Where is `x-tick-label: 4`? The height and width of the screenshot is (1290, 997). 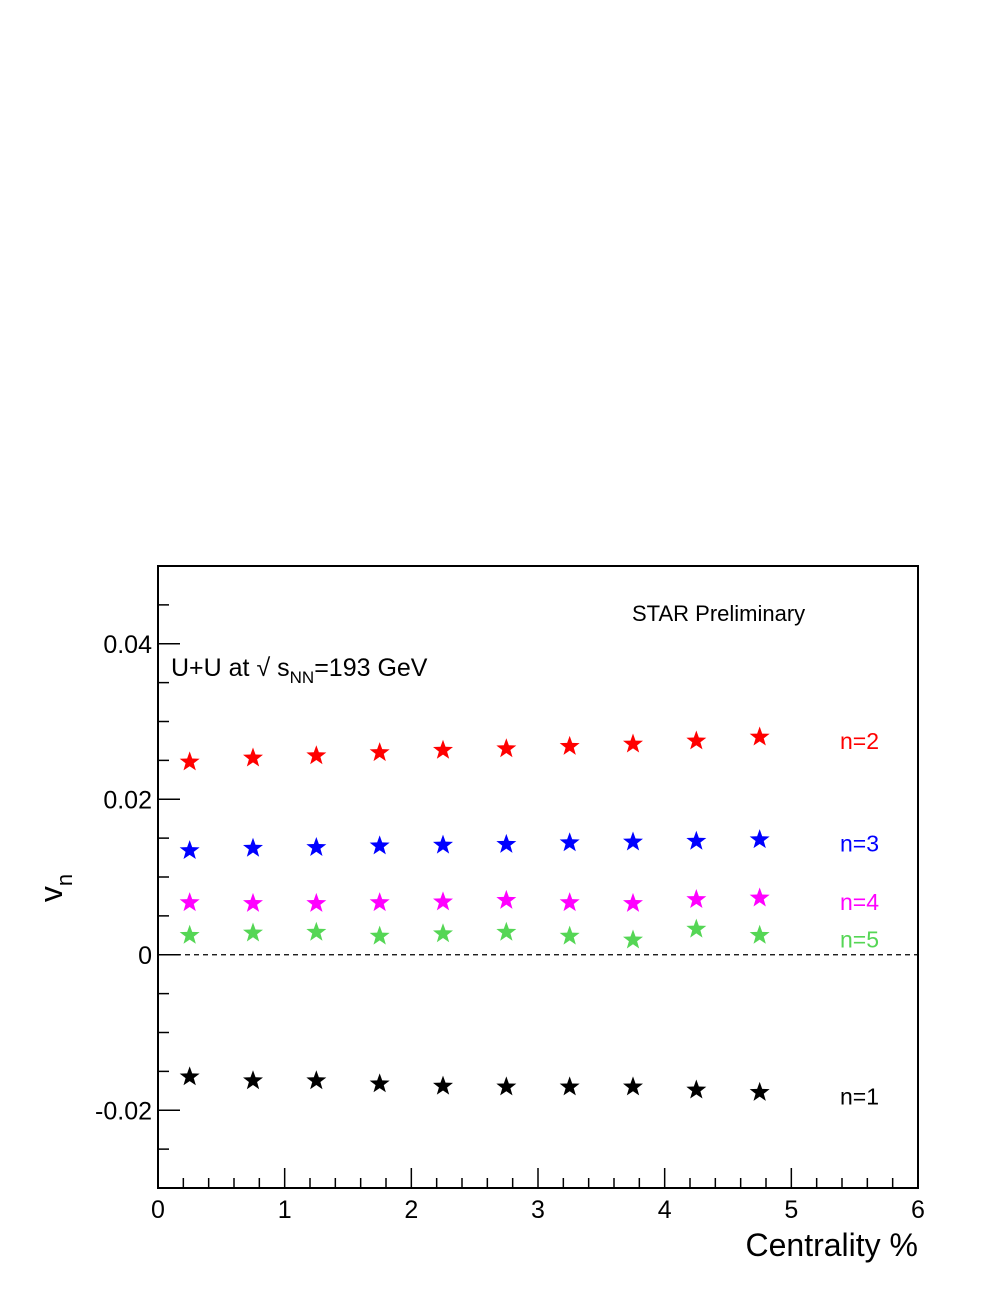 x-tick-label: 4 is located at coordinates (665, 1210).